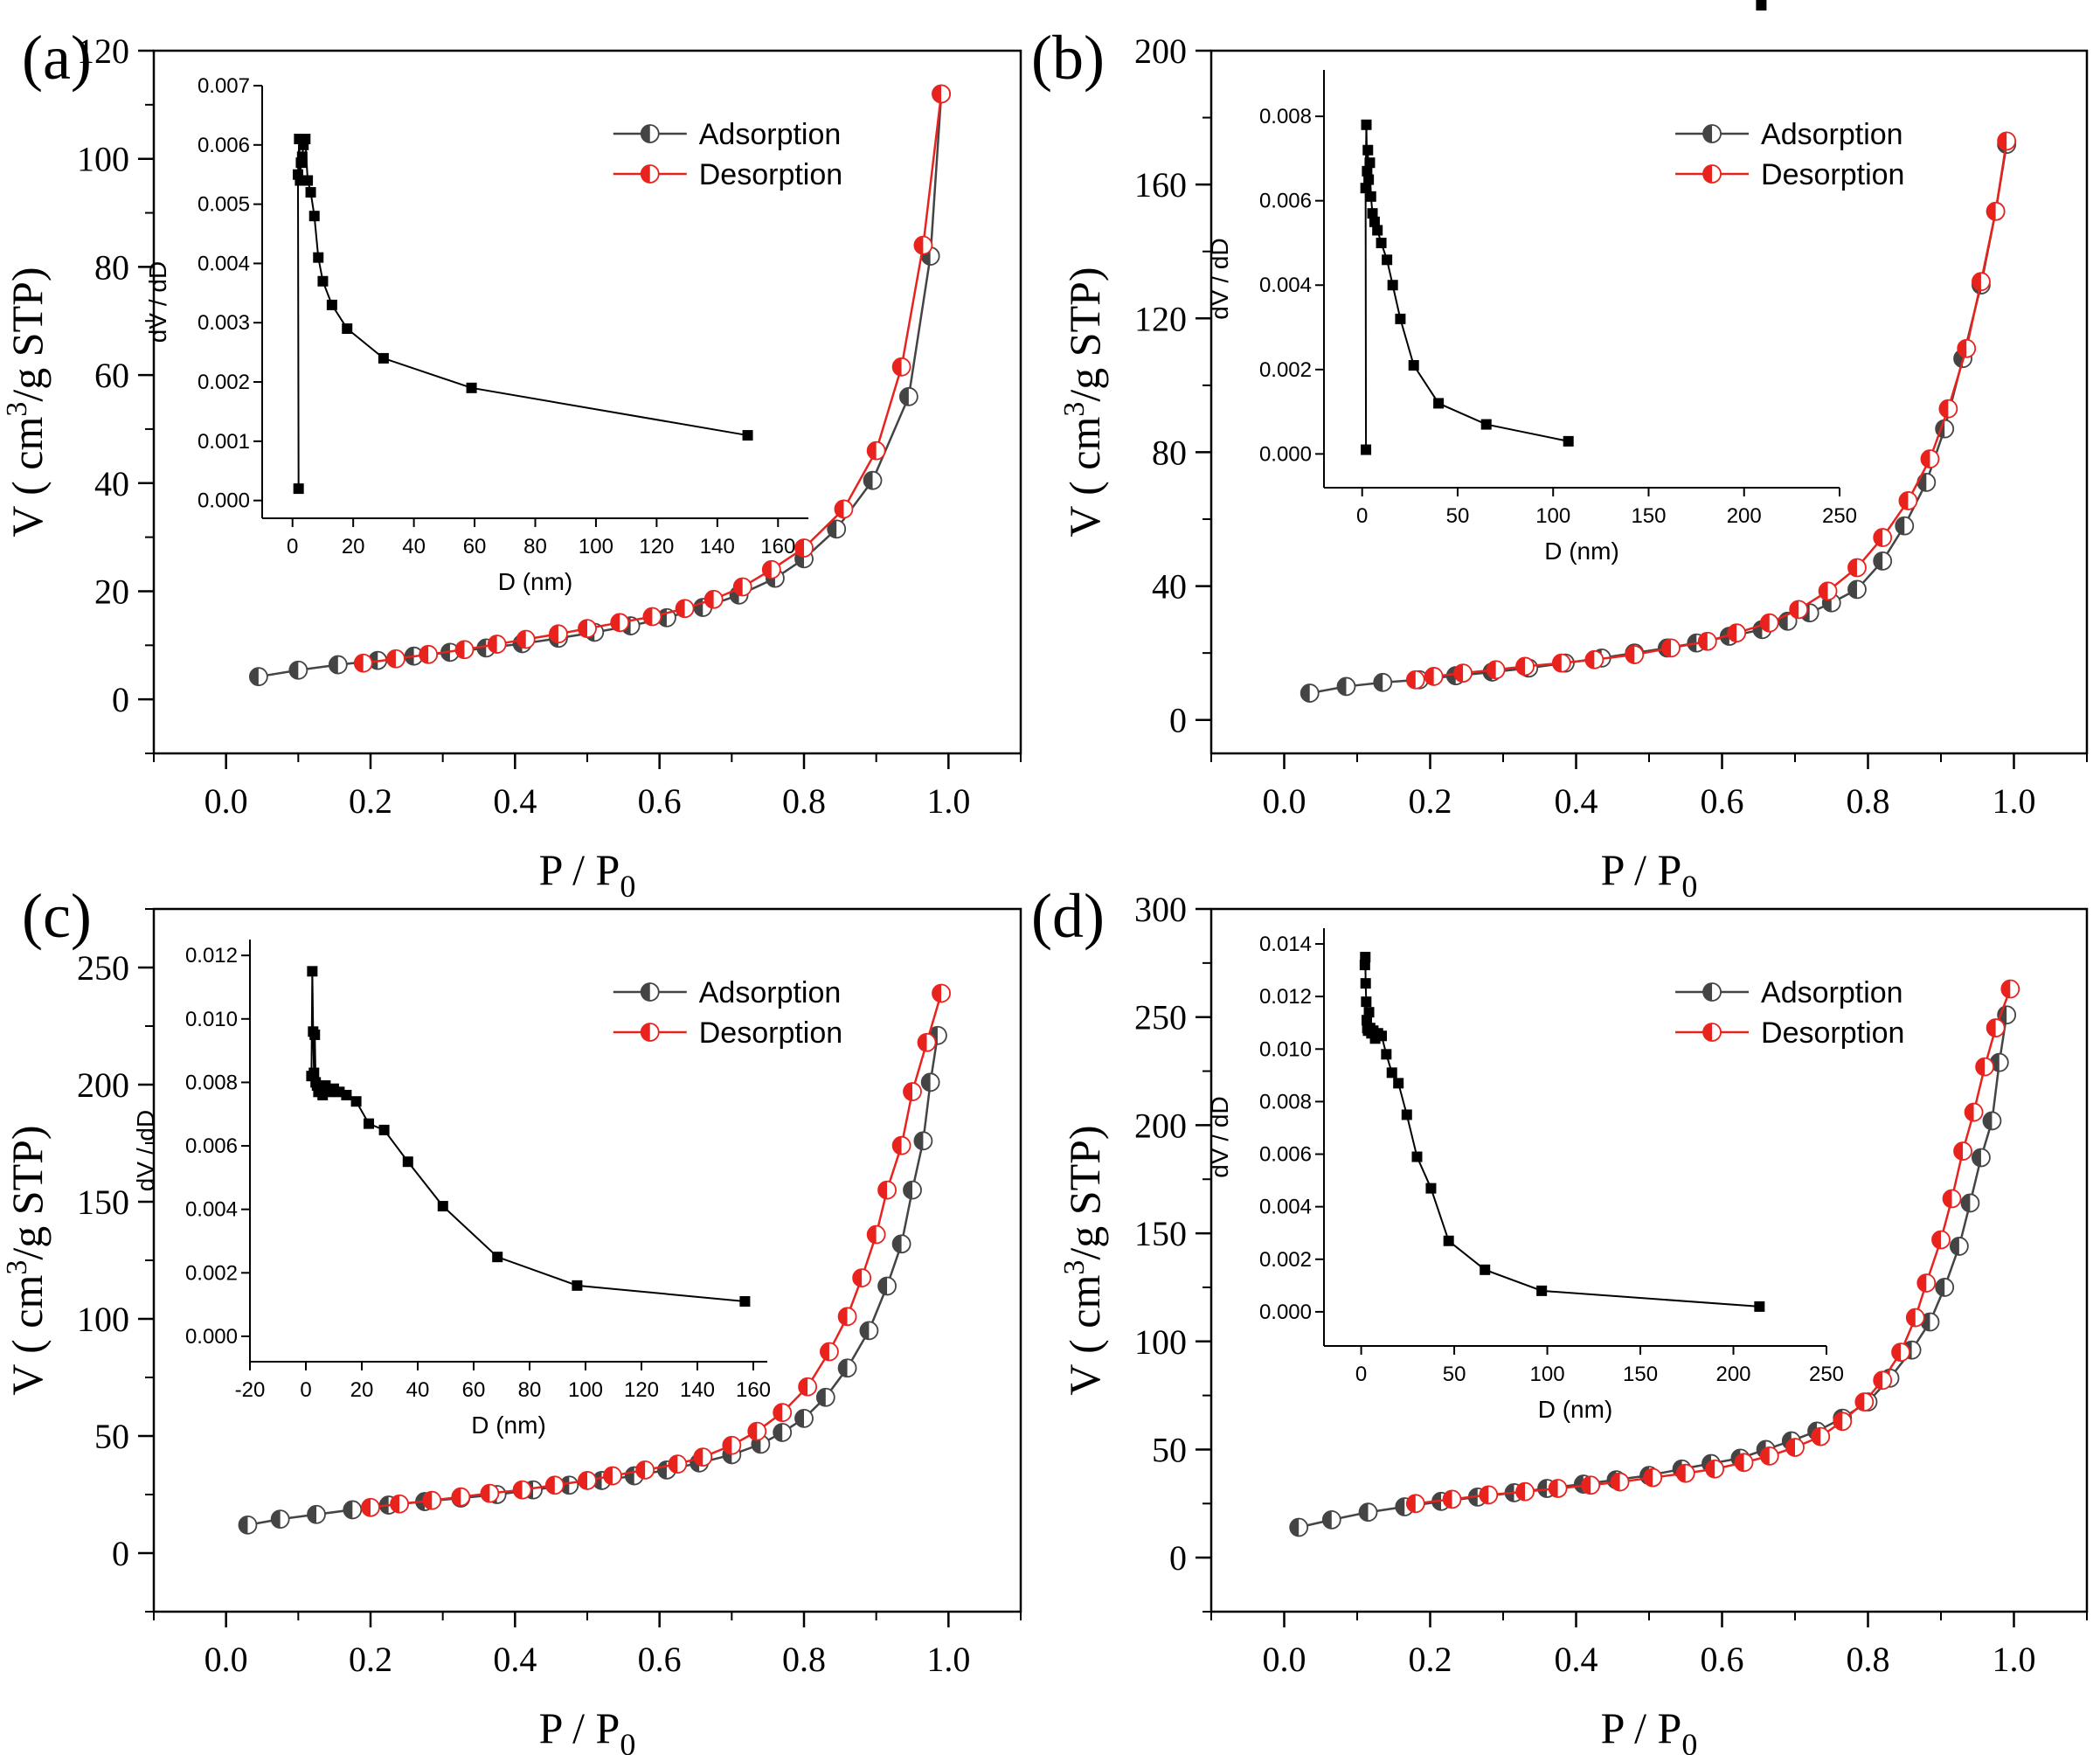 The width and height of the screenshot is (2100, 1755). I want to click on y-tick-label: 150, so click(103, 1202).